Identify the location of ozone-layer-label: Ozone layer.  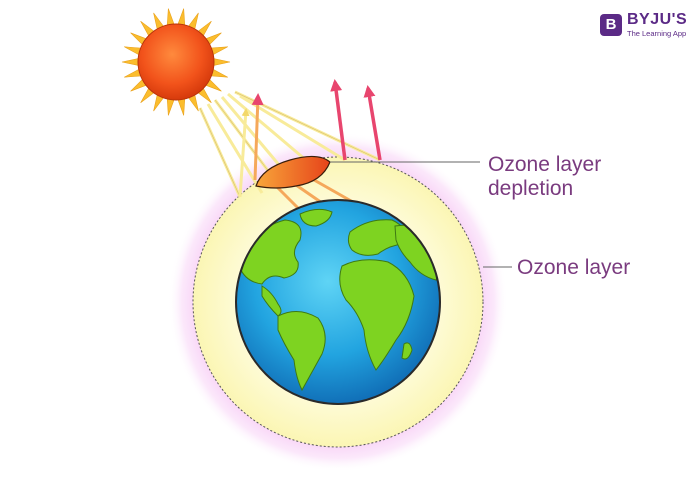
(574, 267).